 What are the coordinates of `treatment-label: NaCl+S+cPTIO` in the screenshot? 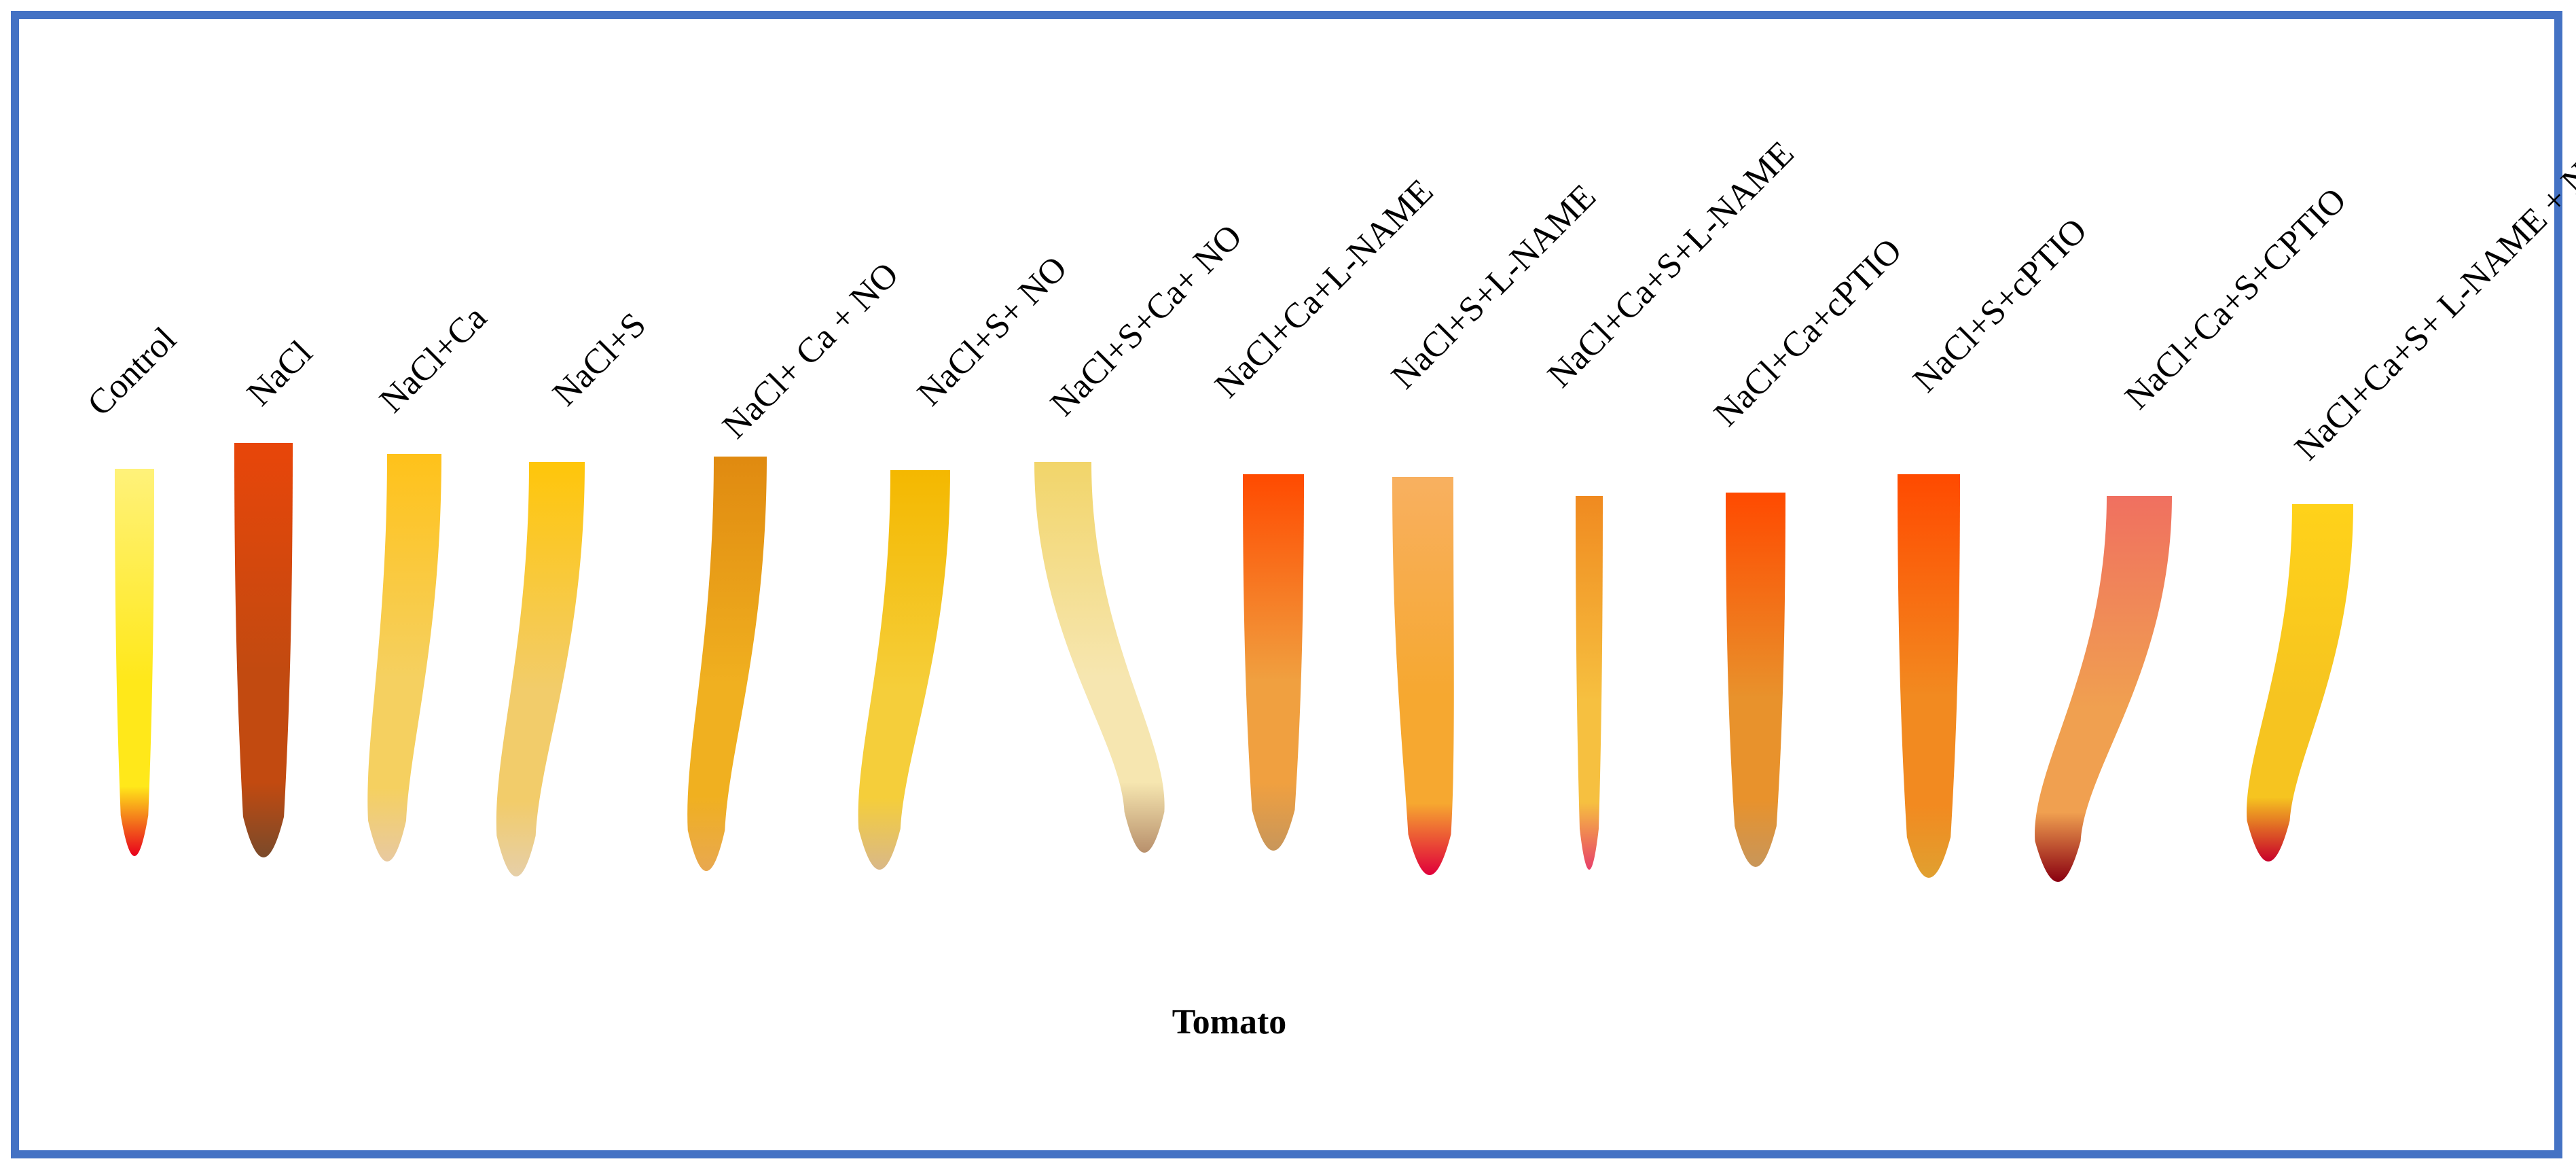 It's located at (2000, 305).